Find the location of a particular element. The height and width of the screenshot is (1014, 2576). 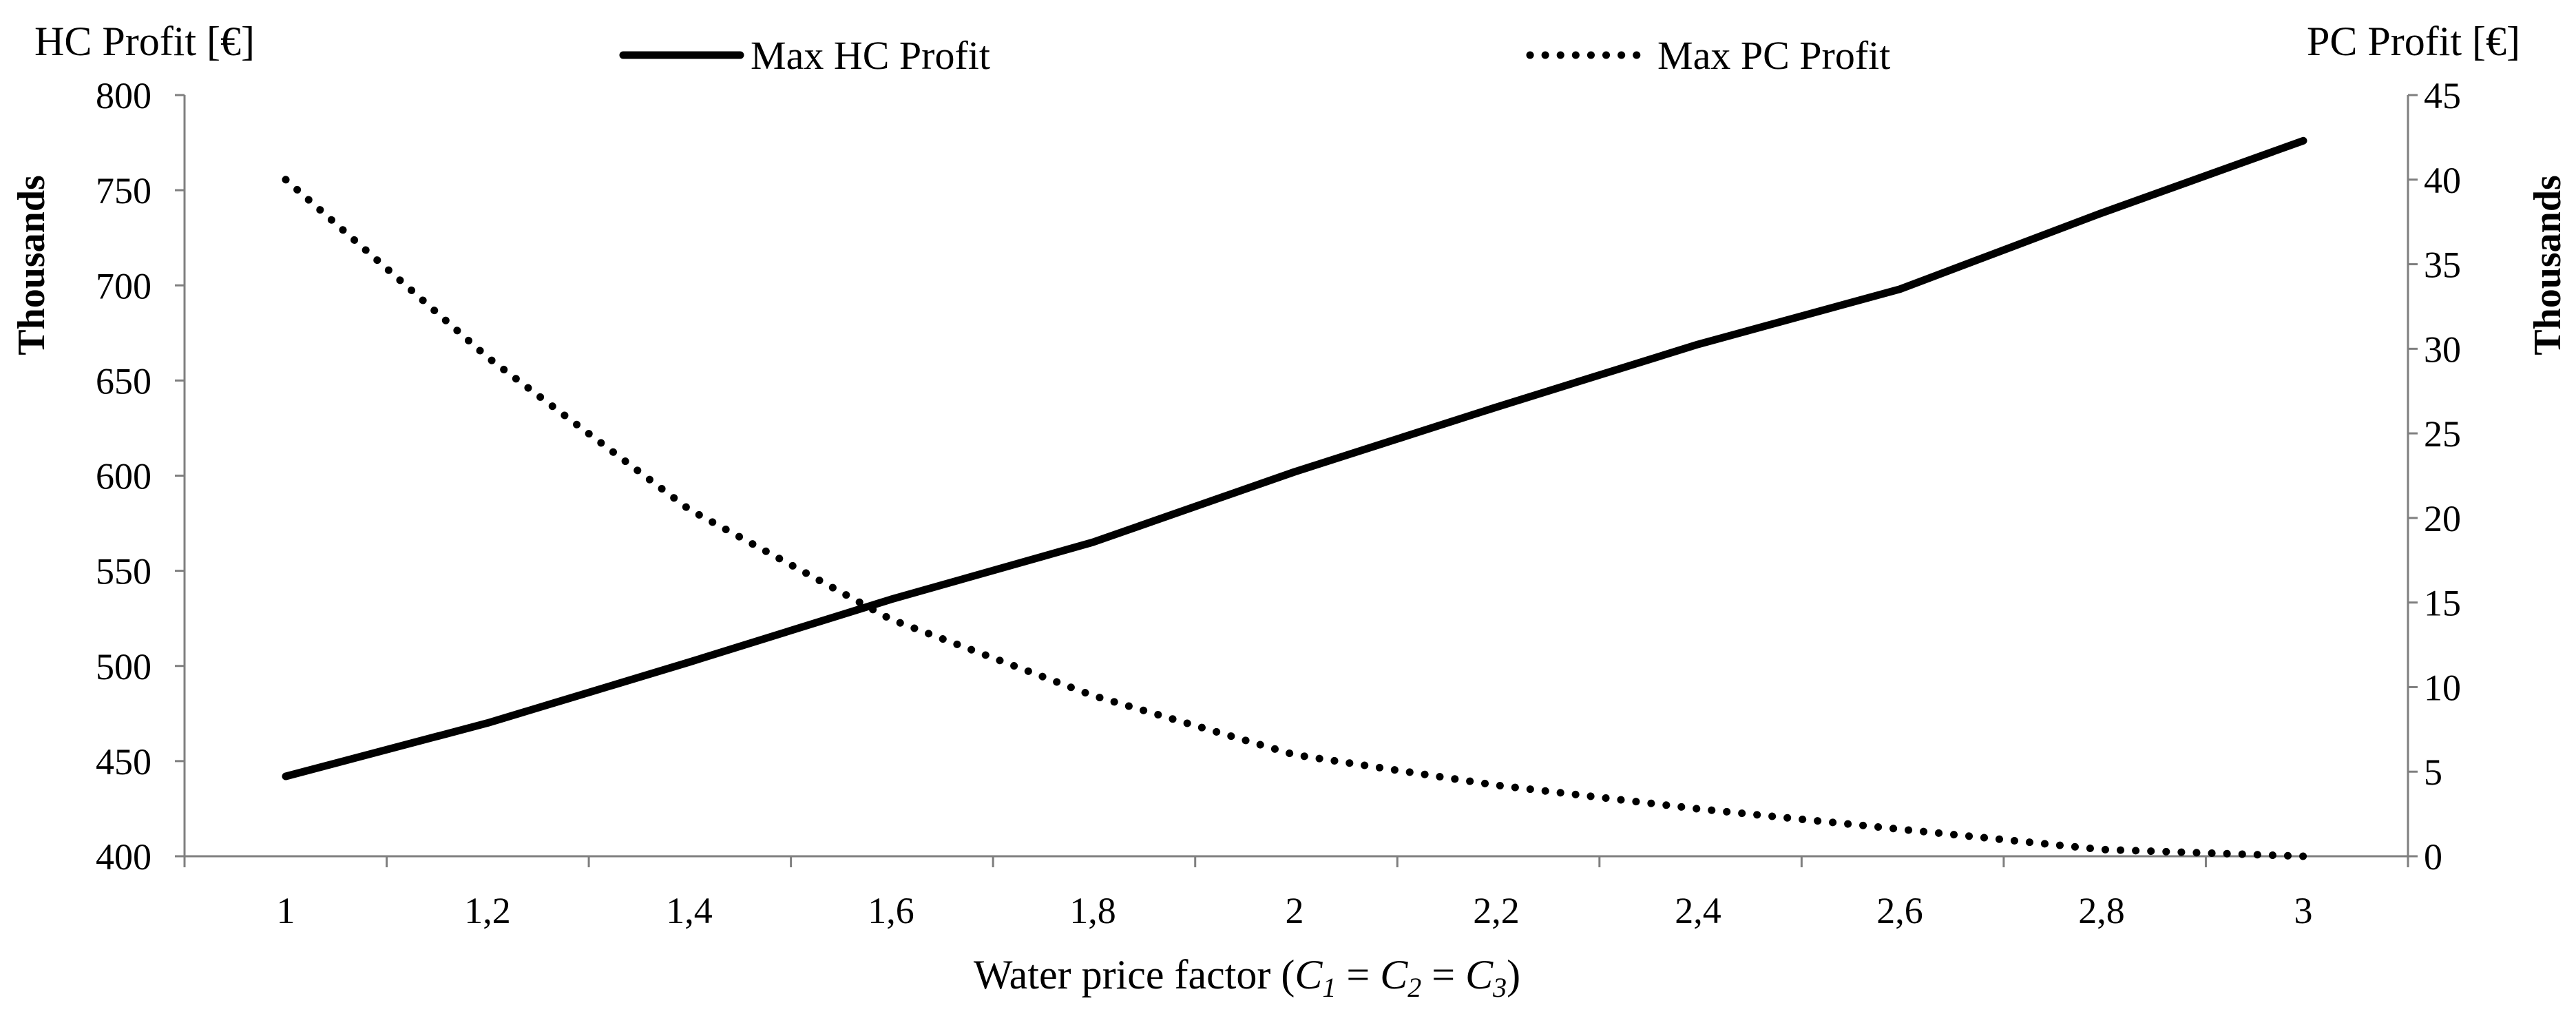

left-tick-label: 700 is located at coordinates (123, 286).